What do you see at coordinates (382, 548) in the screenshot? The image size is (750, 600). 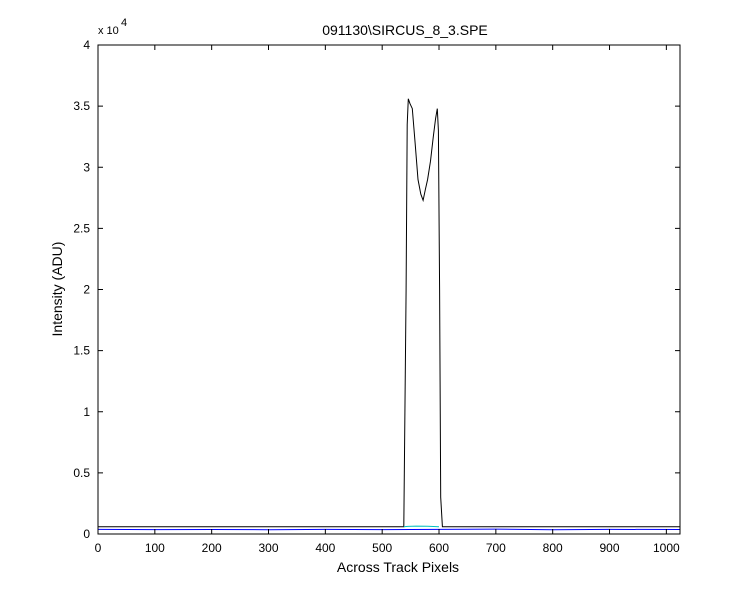 I see `x-tick-label: 500` at bounding box center [382, 548].